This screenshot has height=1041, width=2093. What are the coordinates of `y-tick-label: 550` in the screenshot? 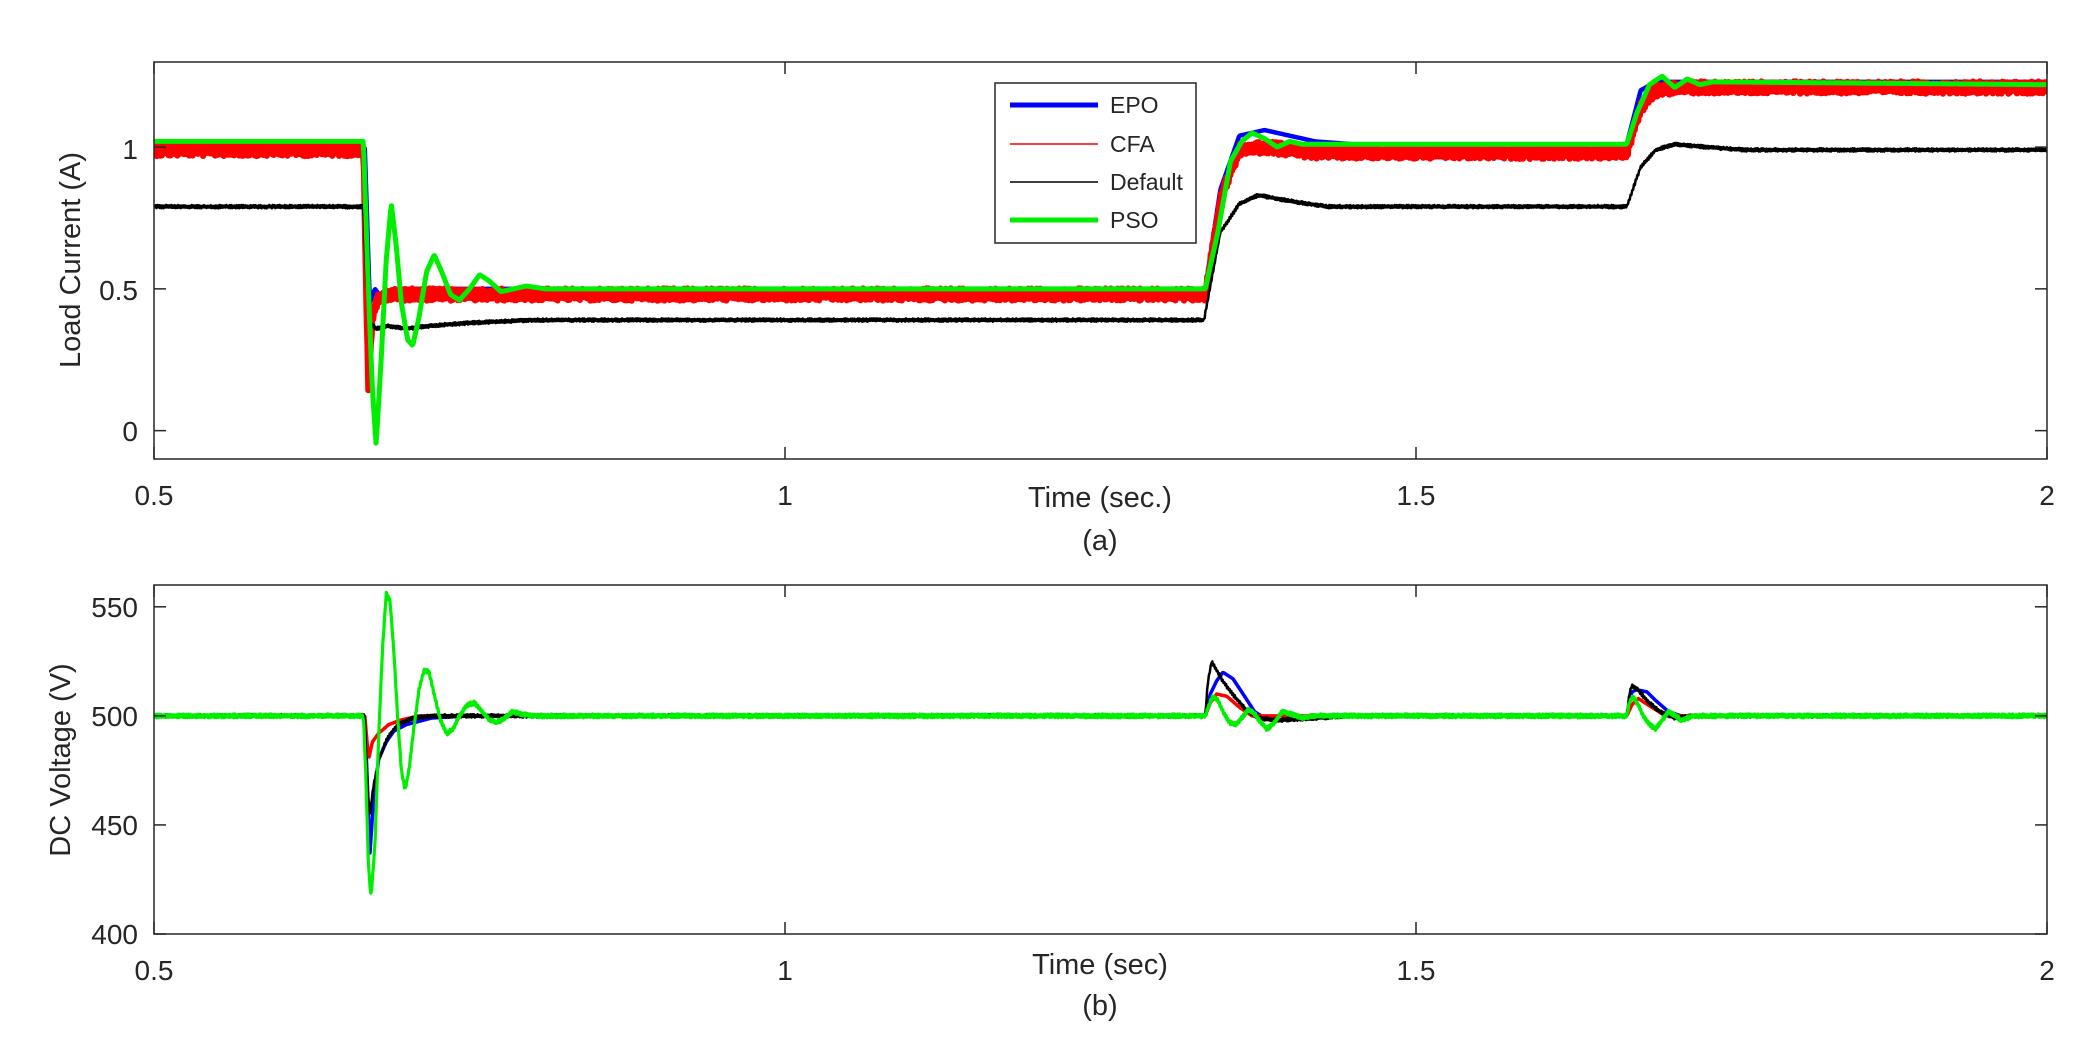 It's located at (114, 607).